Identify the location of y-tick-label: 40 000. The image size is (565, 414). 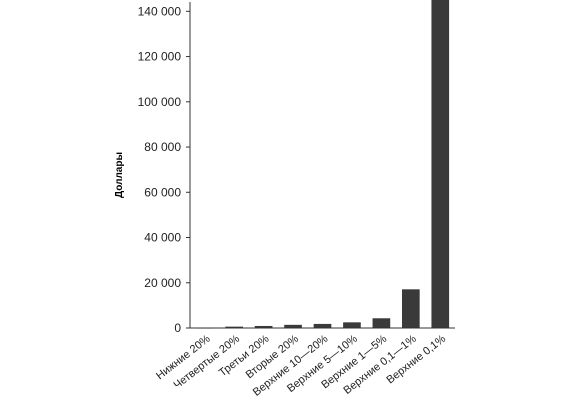
(162, 238).